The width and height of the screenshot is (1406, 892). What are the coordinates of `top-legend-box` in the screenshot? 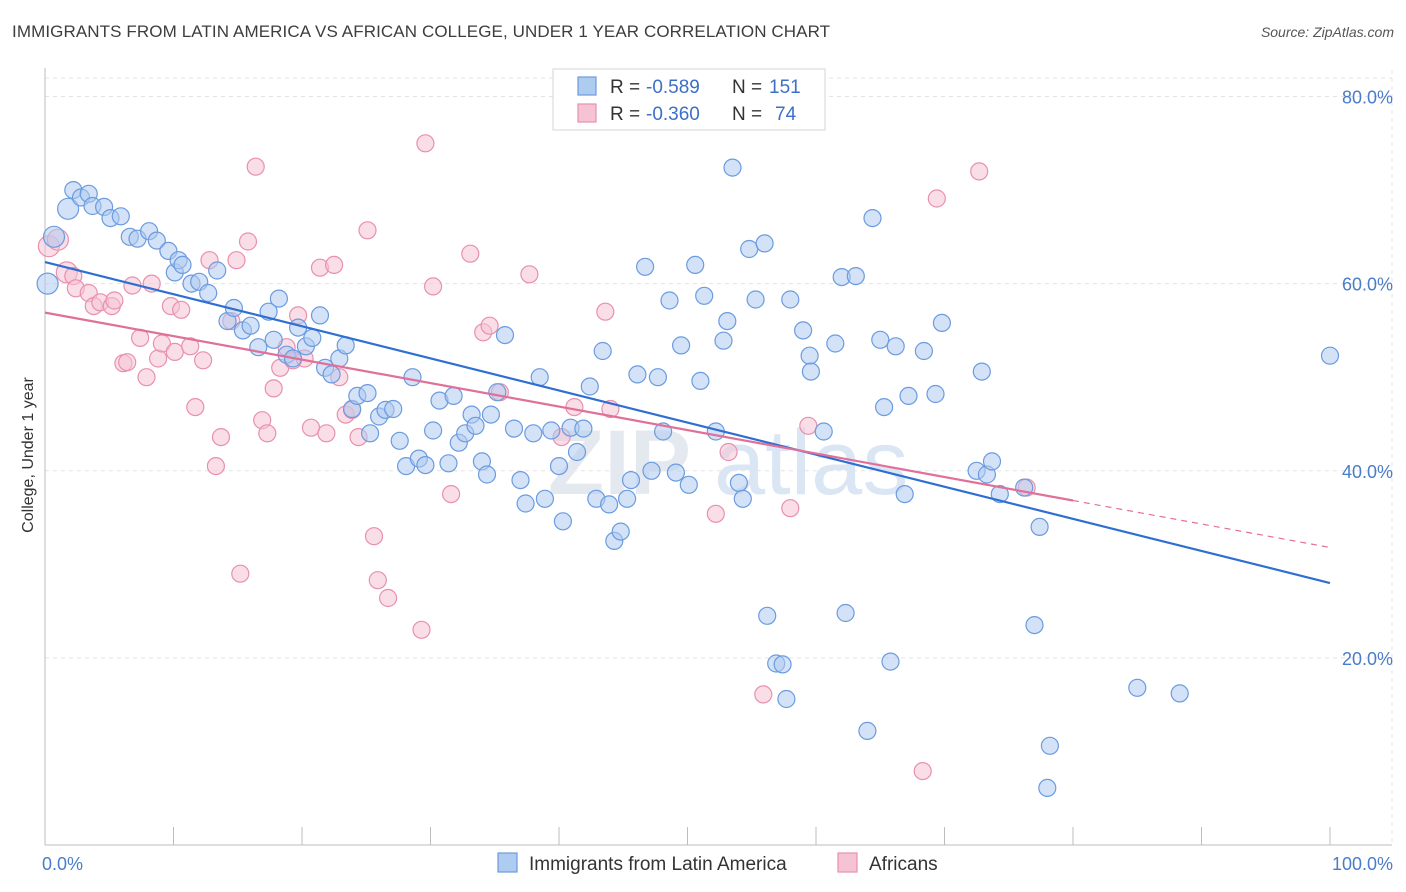 It's located at (689, 99).